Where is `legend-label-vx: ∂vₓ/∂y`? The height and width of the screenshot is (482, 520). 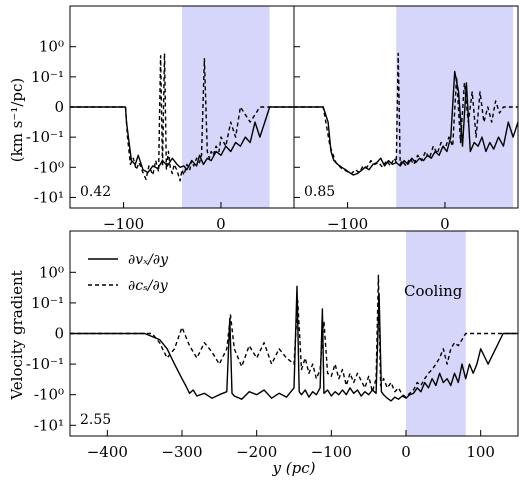 legend-label-vx: ∂vₓ/∂y is located at coordinates (148, 260).